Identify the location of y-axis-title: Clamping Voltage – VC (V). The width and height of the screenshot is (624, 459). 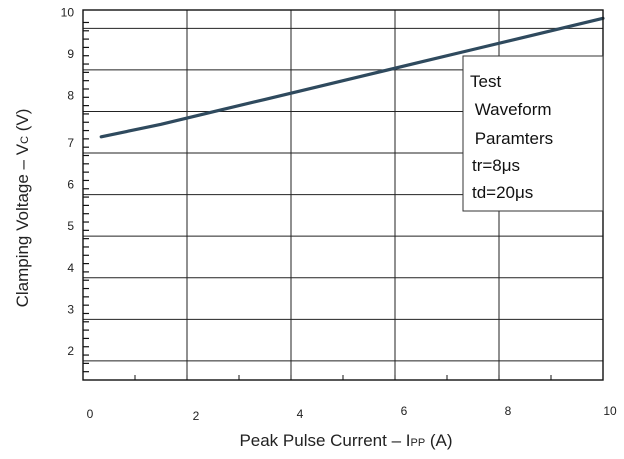
(22, 208).